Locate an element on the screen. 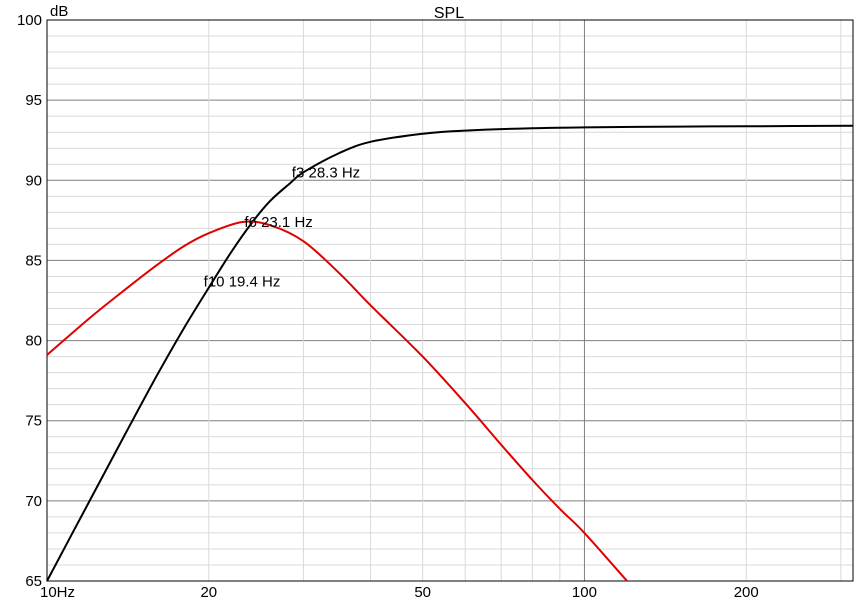  annotation-label: f3 28.3 Hz is located at coordinates (326, 172).